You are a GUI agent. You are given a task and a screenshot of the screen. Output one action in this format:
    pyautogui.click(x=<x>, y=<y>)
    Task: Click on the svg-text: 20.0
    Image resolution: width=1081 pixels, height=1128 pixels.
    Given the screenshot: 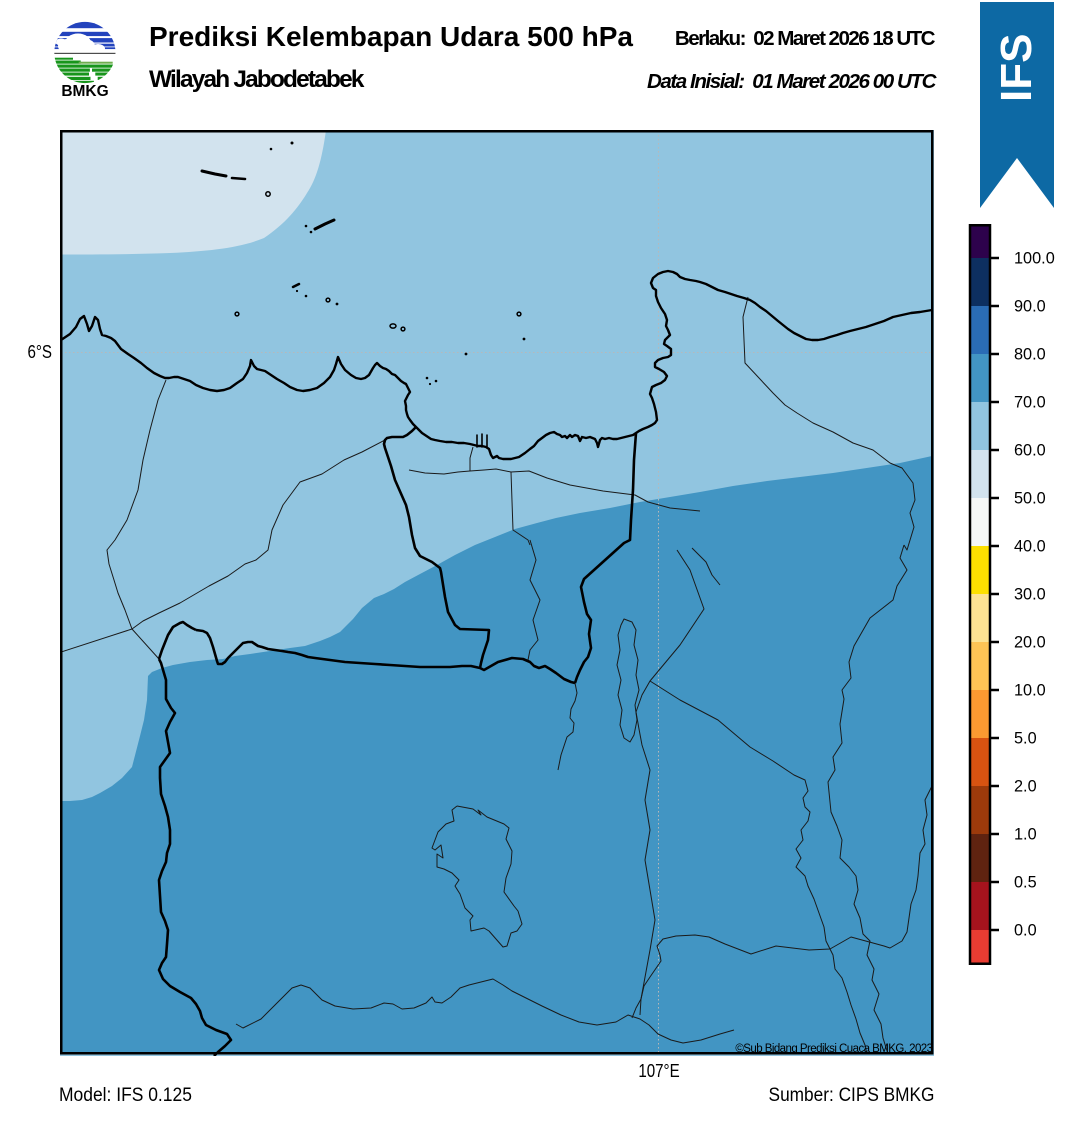 What is the action you would take?
    pyautogui.click(x=1030, y=643)
    